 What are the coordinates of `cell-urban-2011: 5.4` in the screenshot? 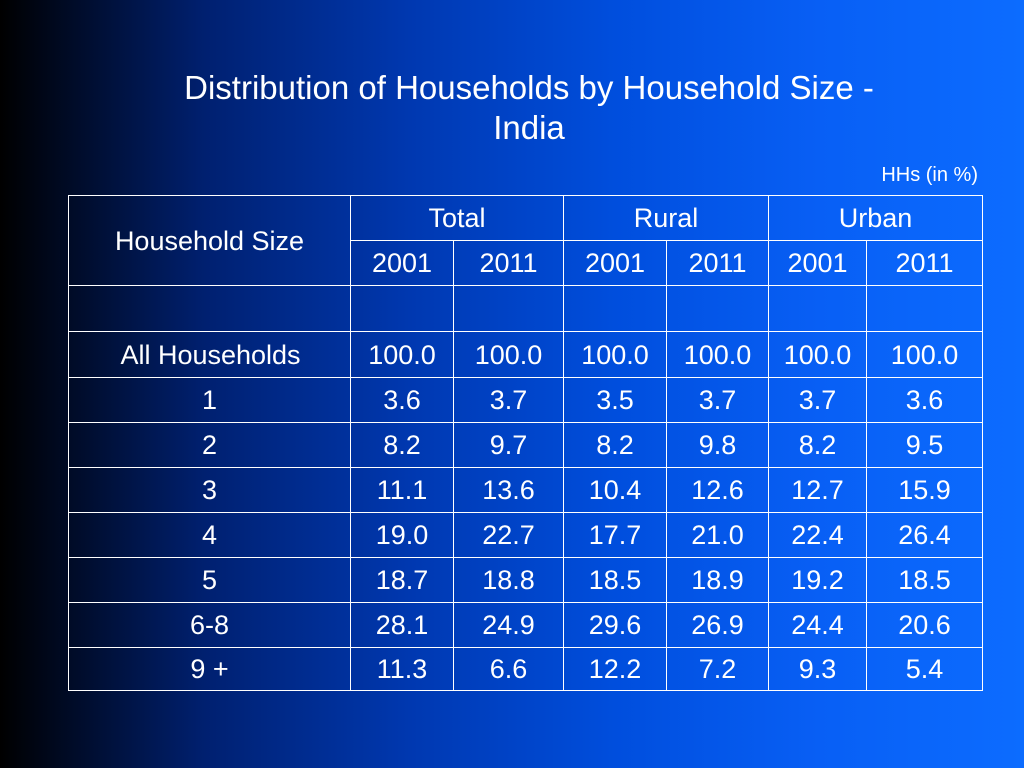 It's located at (925, 669).